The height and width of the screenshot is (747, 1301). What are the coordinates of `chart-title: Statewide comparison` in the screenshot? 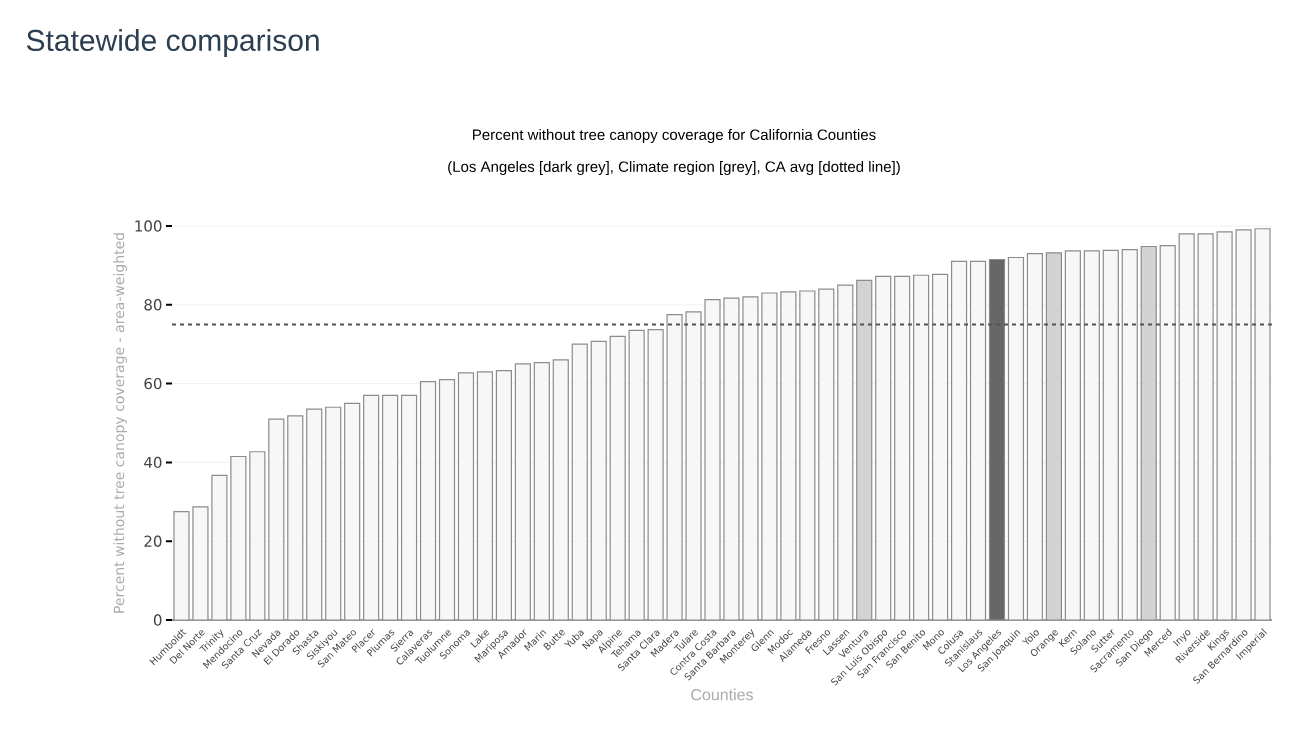 It's located at (172, 43).